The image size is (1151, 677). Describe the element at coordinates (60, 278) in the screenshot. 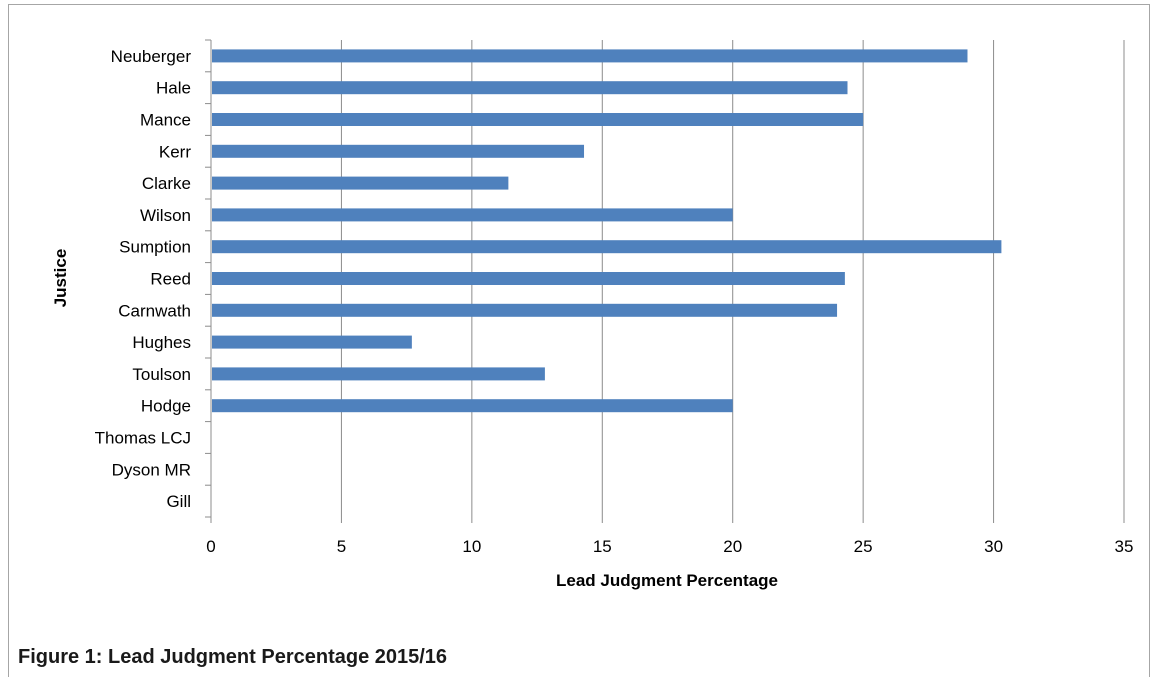

I see `y-axis-title: Justice` at that location.